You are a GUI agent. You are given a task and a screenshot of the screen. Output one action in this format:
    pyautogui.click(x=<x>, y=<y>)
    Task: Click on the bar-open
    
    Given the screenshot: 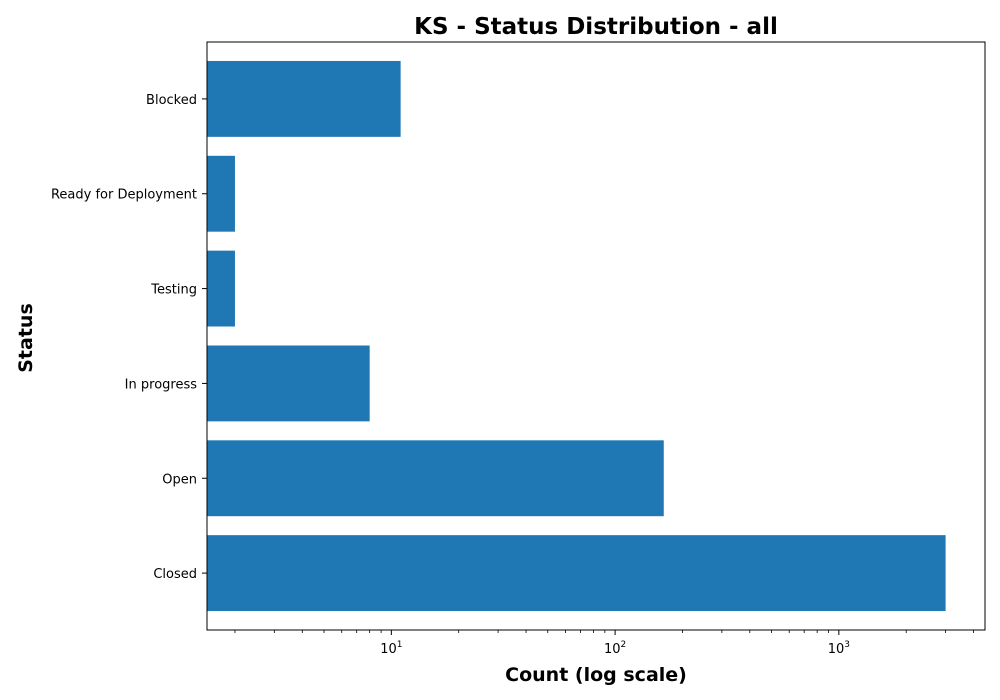 What is the action you would take?
    pyautogui.click(x=435, y=478)
    